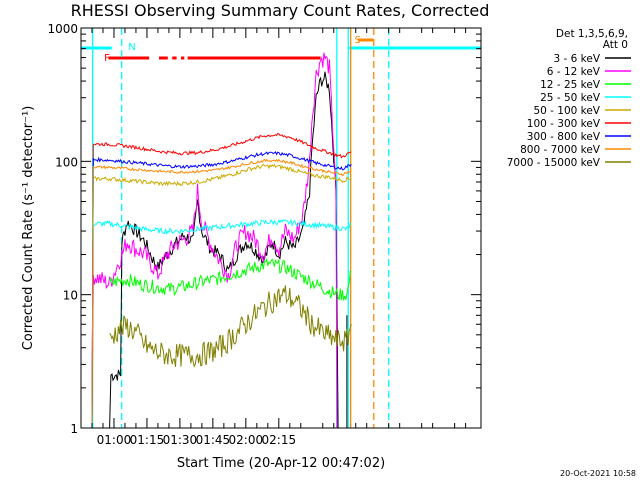 This screenshot has height=480, width=640. I want to click on timestamp: 20-Oct-2021 10:58, so click(598, 473).